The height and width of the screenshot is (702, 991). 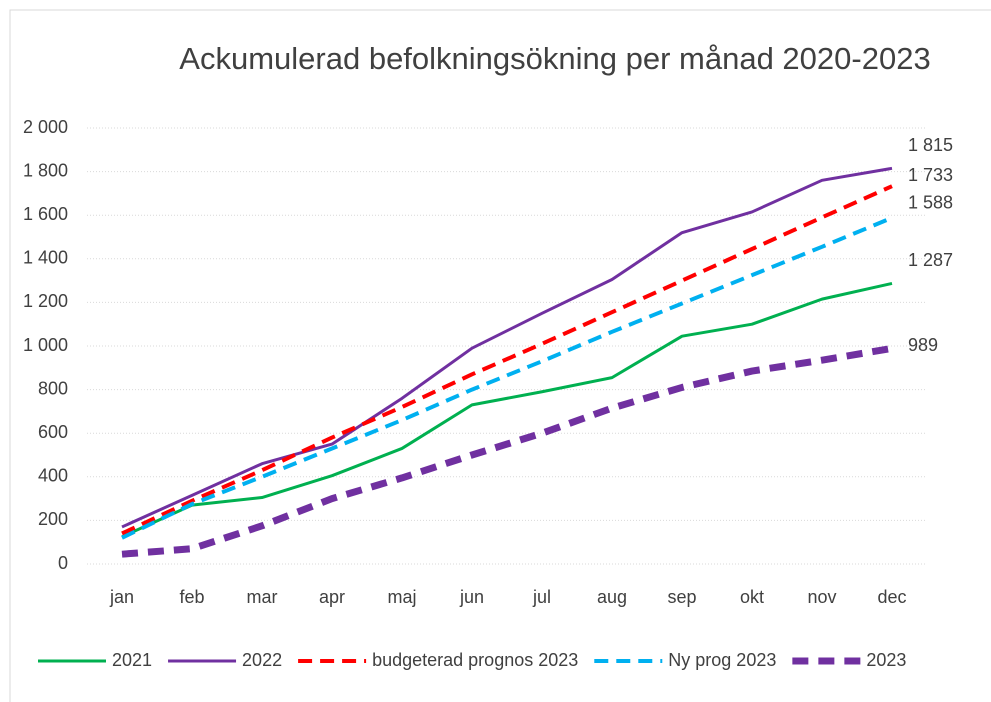 What do you see at coordinates (930, 260) in the screenshot?
I see `data-label: 1 287` at bounding box center [930, 260].